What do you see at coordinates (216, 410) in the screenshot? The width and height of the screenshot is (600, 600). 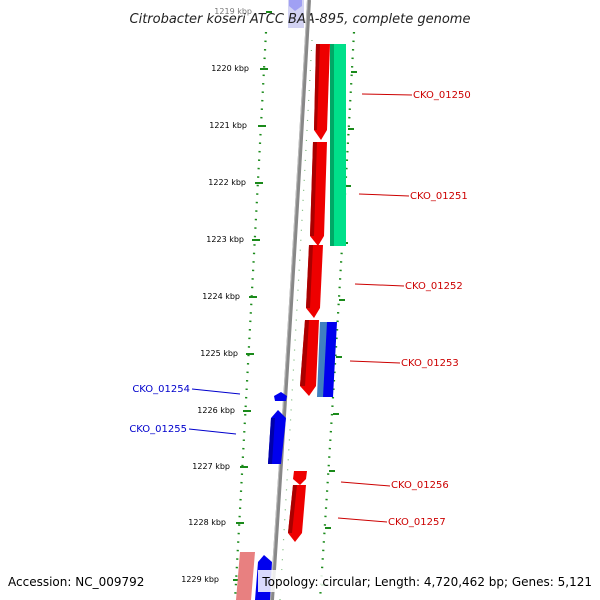 I see `tick-label: 1226 kbp` at bounding box center [216, 410].